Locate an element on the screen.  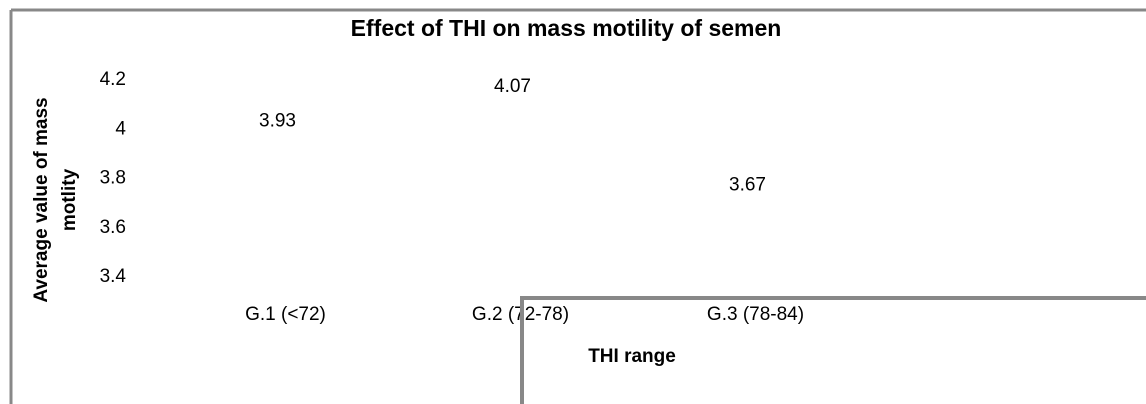
y-tick-label: 3.6 is located at coordinates (113, 227).